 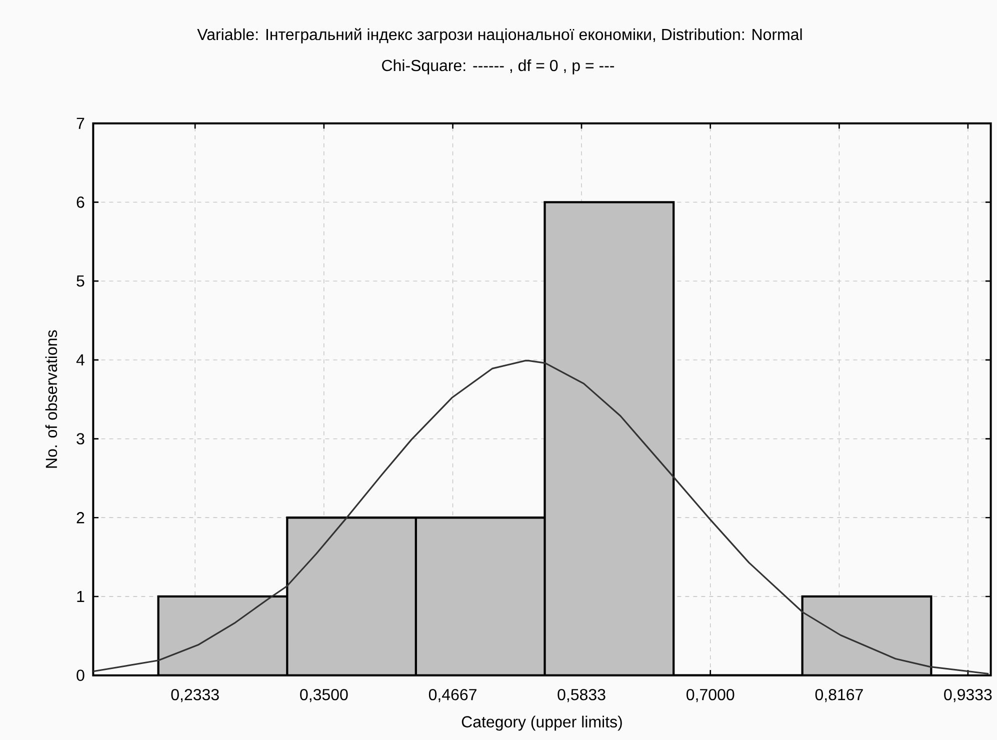 What do you see at coordinates (80, 596) in the screenshot?
I see `y-tick-label: 1` at bounding box center [80, 596].